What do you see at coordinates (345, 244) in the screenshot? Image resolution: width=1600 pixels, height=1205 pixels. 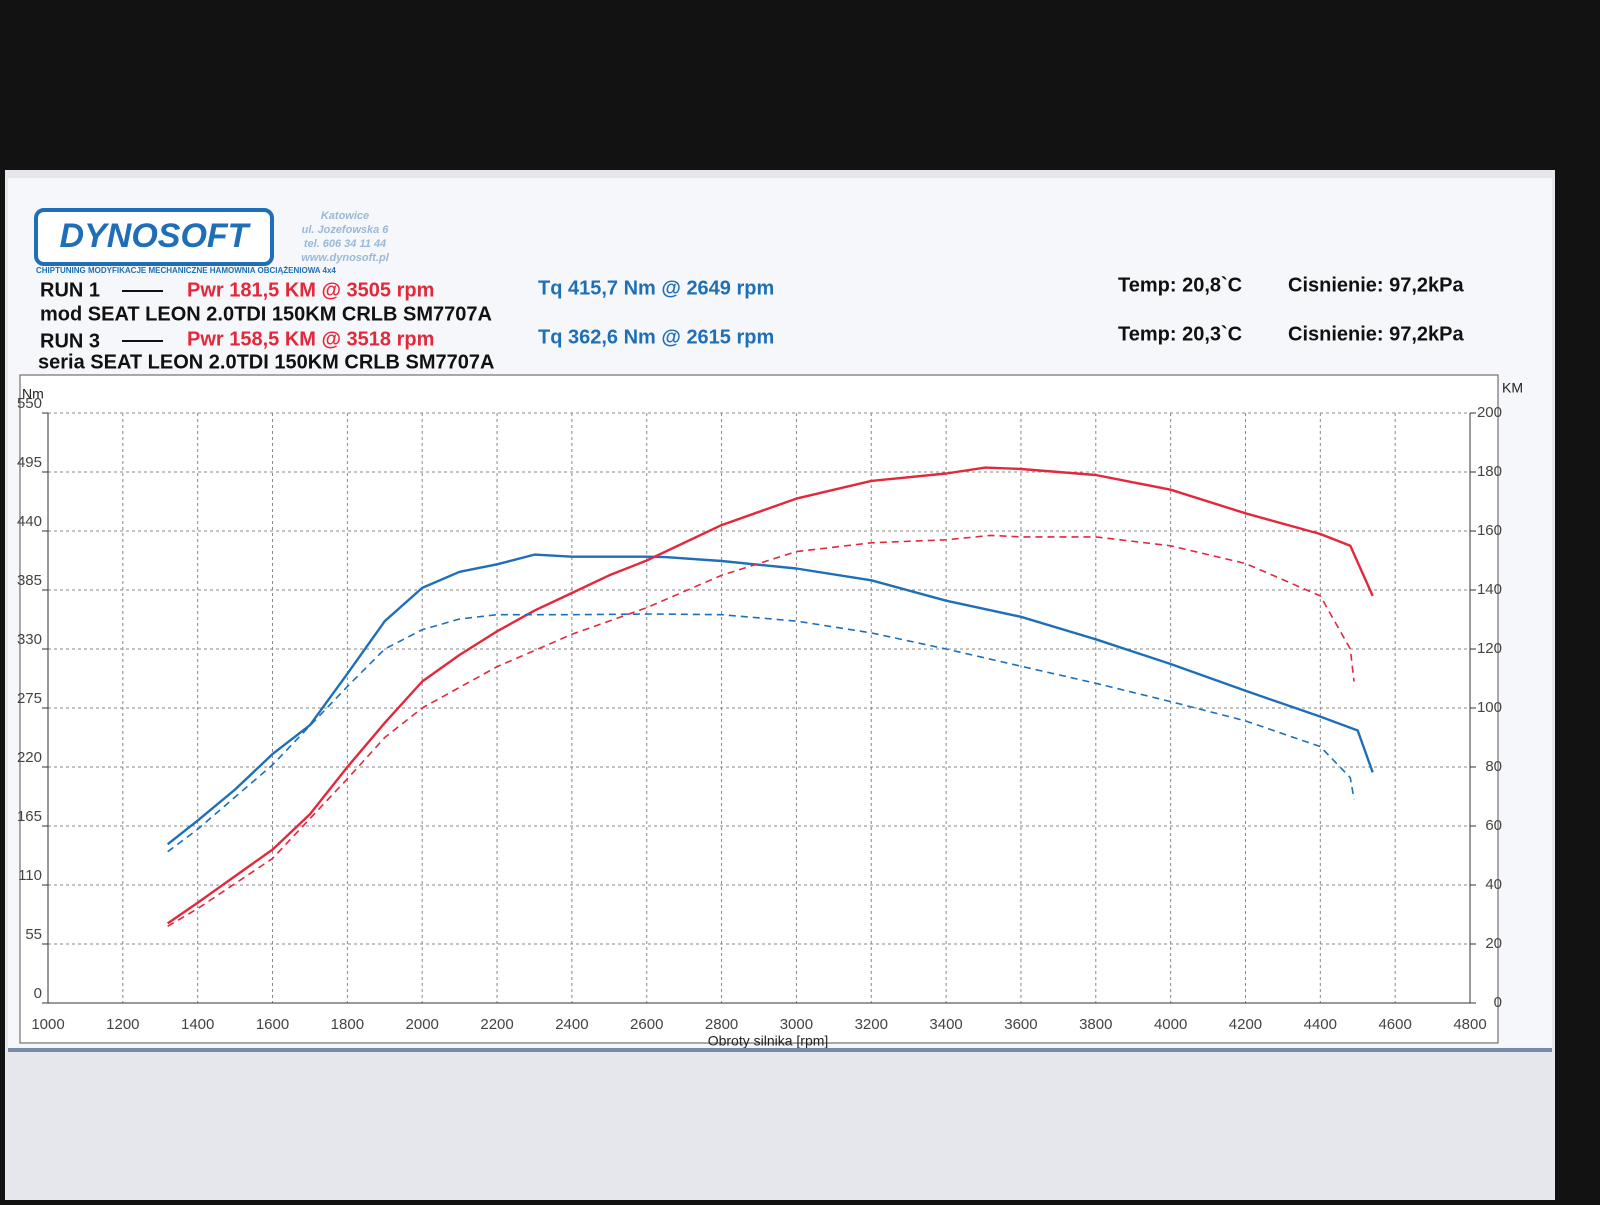 I see `address-line: tel. 606 34 11 44` at bounding box center [345, 244].